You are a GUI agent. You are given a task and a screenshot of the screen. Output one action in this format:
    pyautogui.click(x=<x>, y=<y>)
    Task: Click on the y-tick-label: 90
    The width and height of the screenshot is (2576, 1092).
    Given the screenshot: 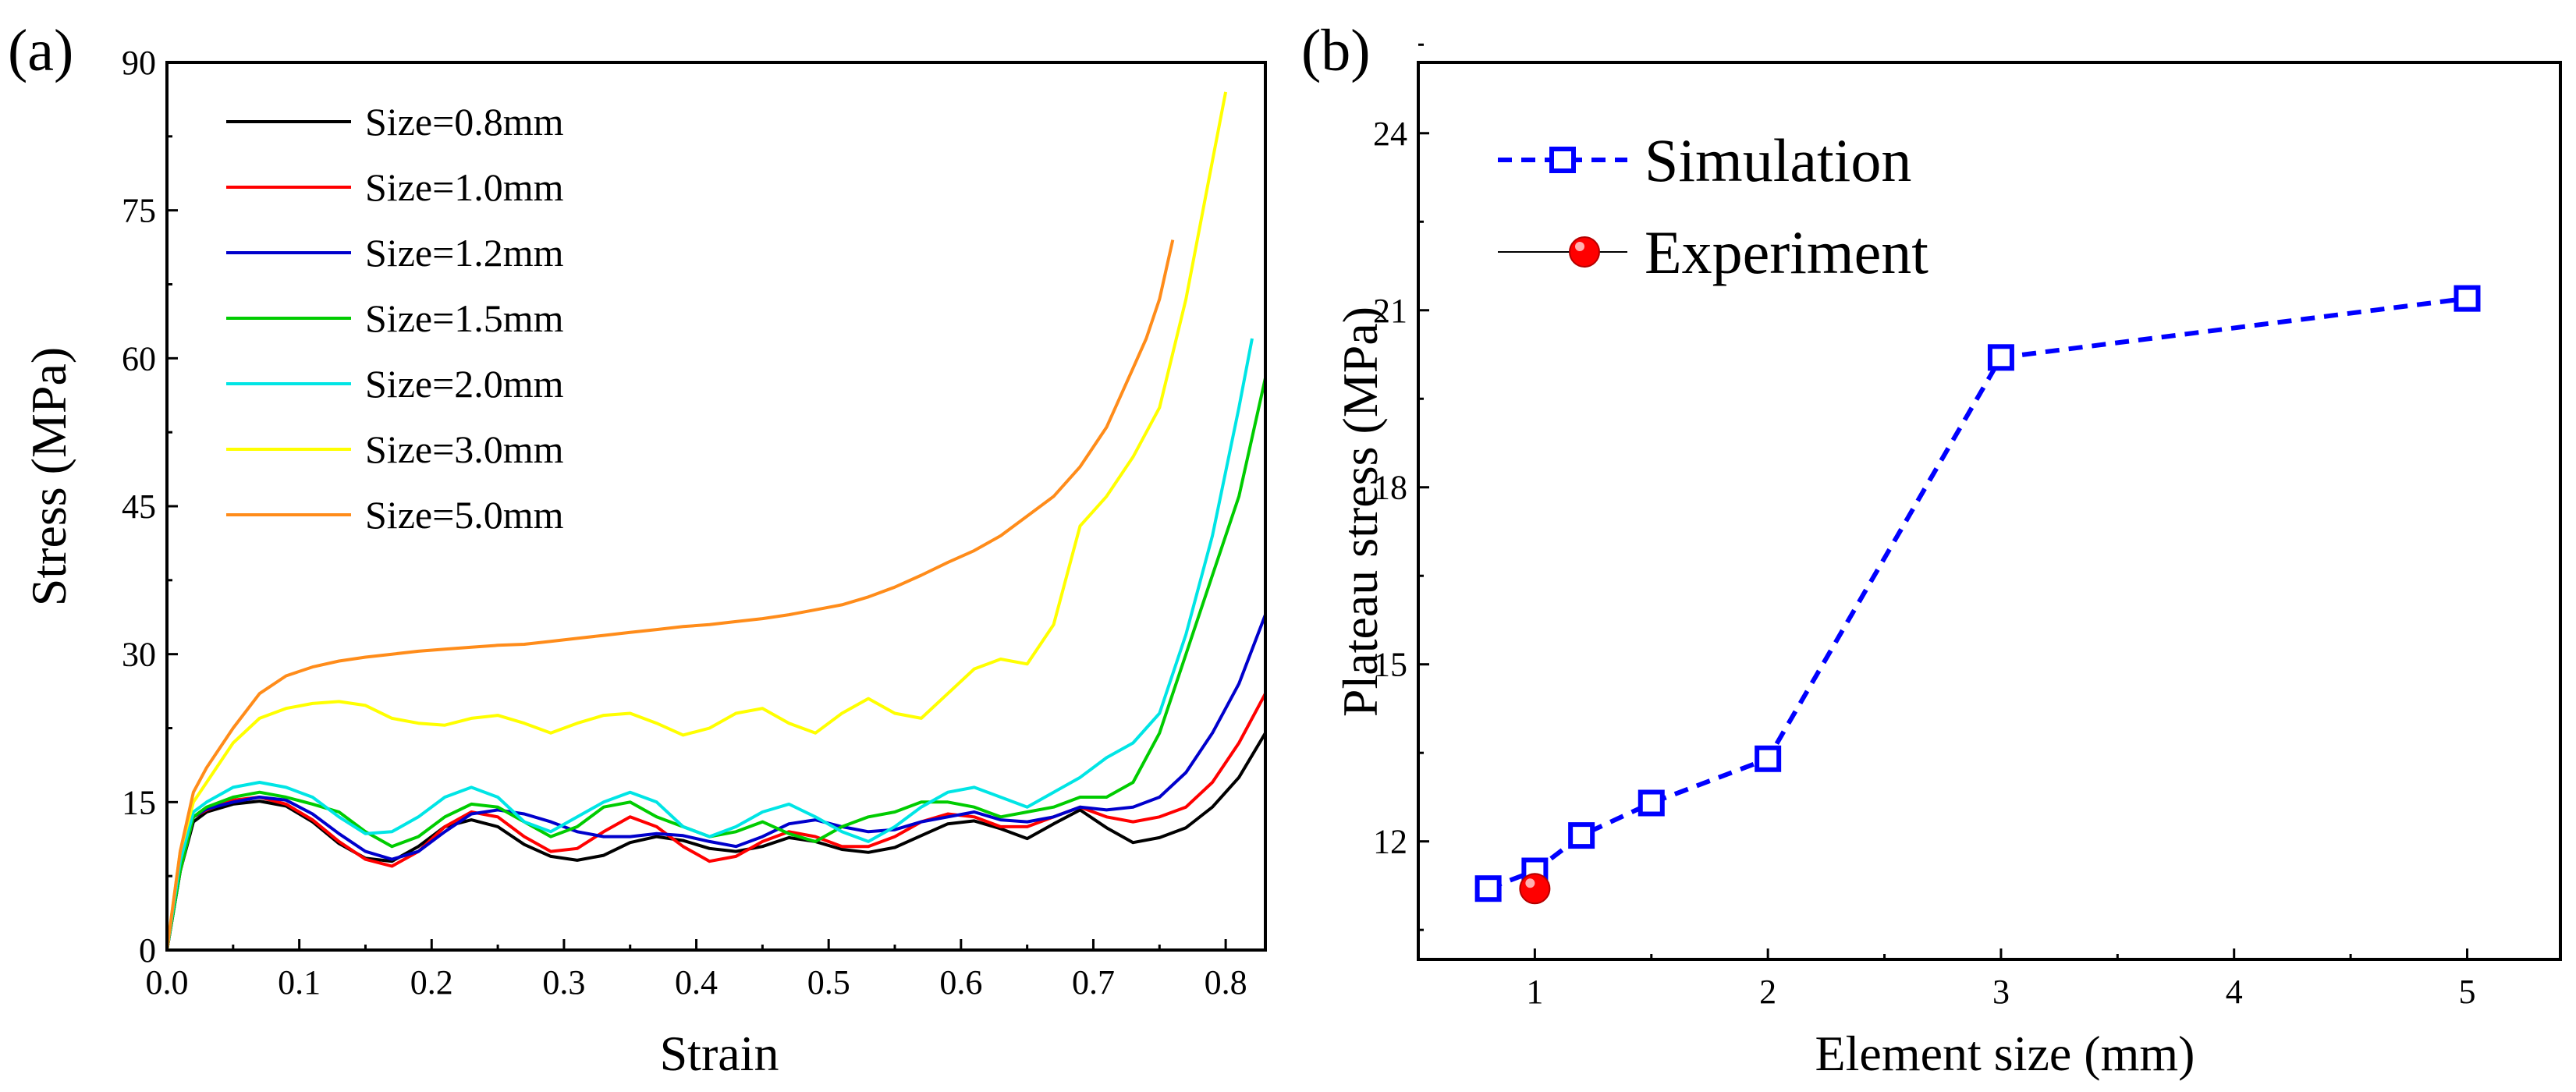 What is the action you would take?
    pyautogui.click(x=139, y=63)
    